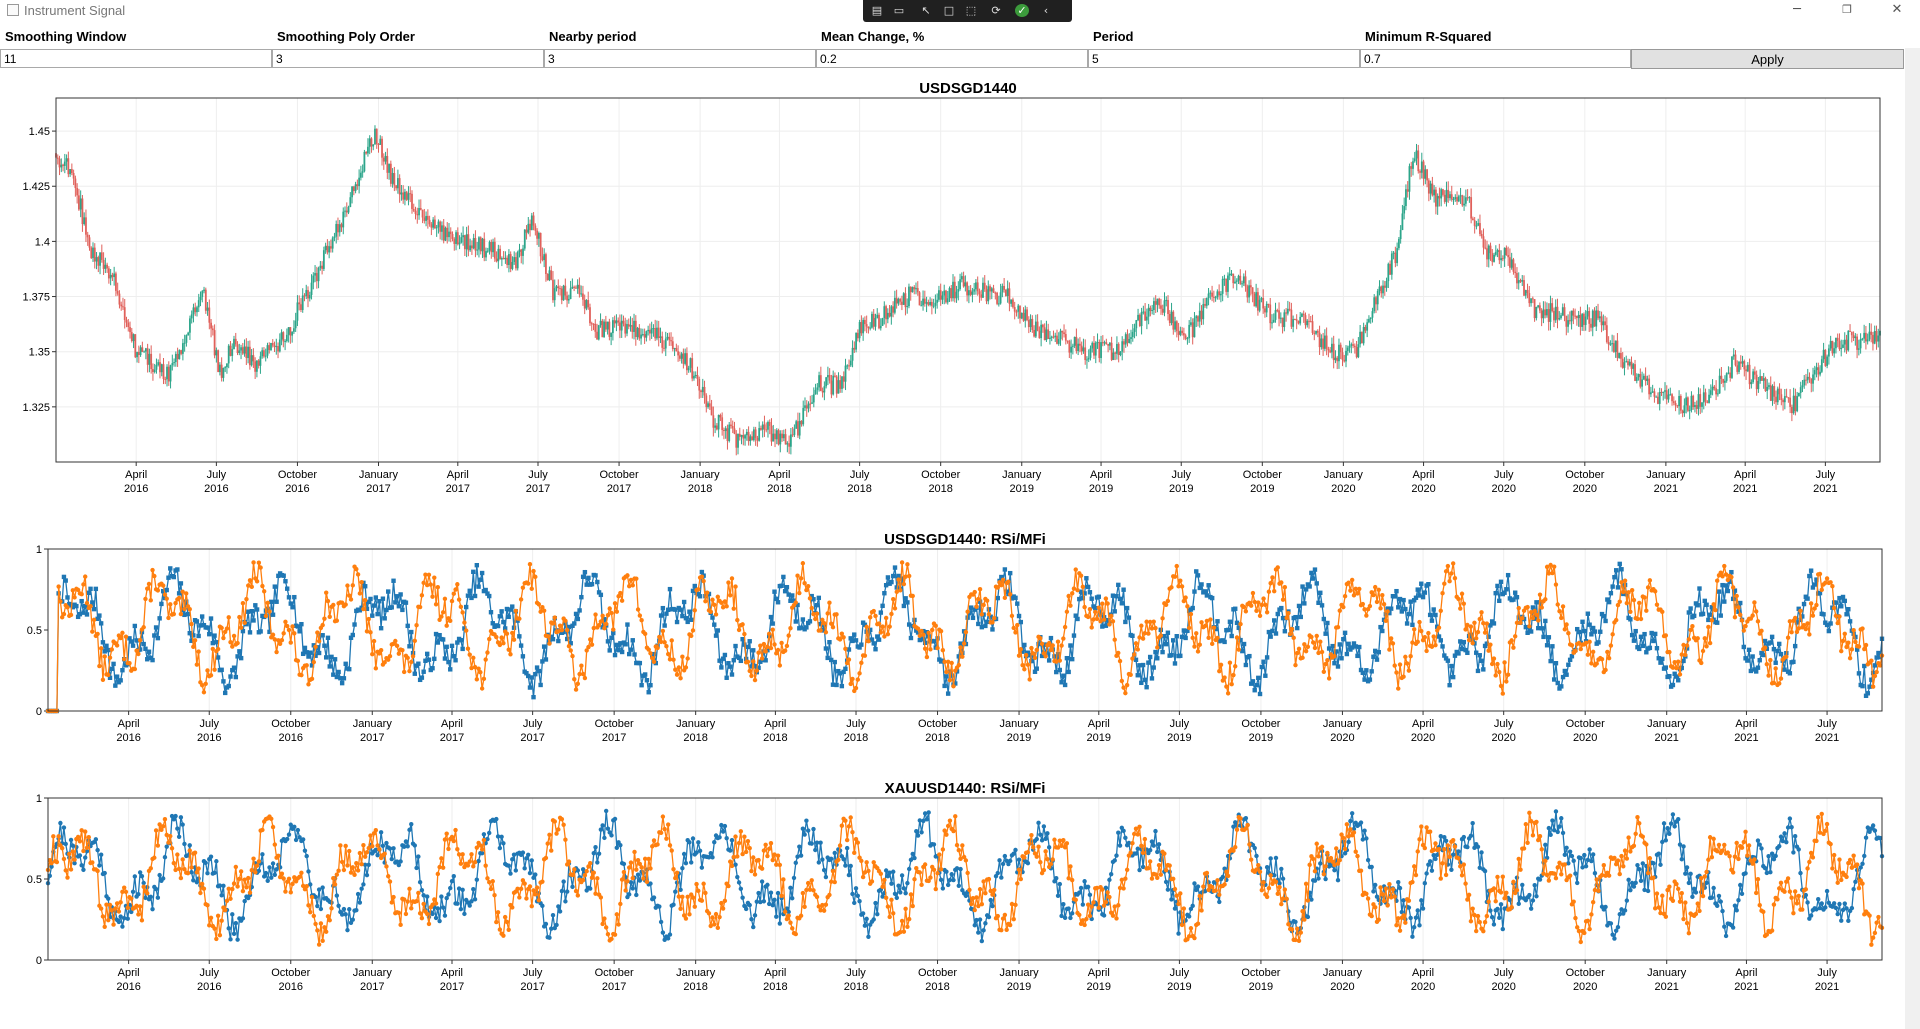 The image size is (1920, 1029). Describe the element at coordinates (1897, 9) in the screenshot. I see `close-button: ✕` at that location.